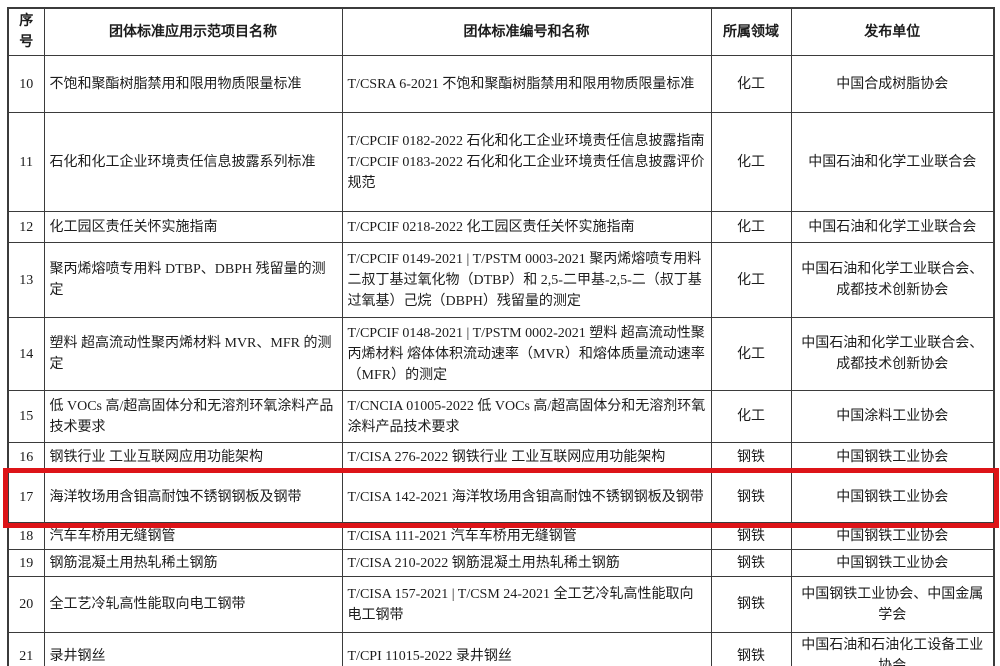  Describe the element at coordinates (26, 649) in the screenshot. I see `cell-no: 21` at that location.